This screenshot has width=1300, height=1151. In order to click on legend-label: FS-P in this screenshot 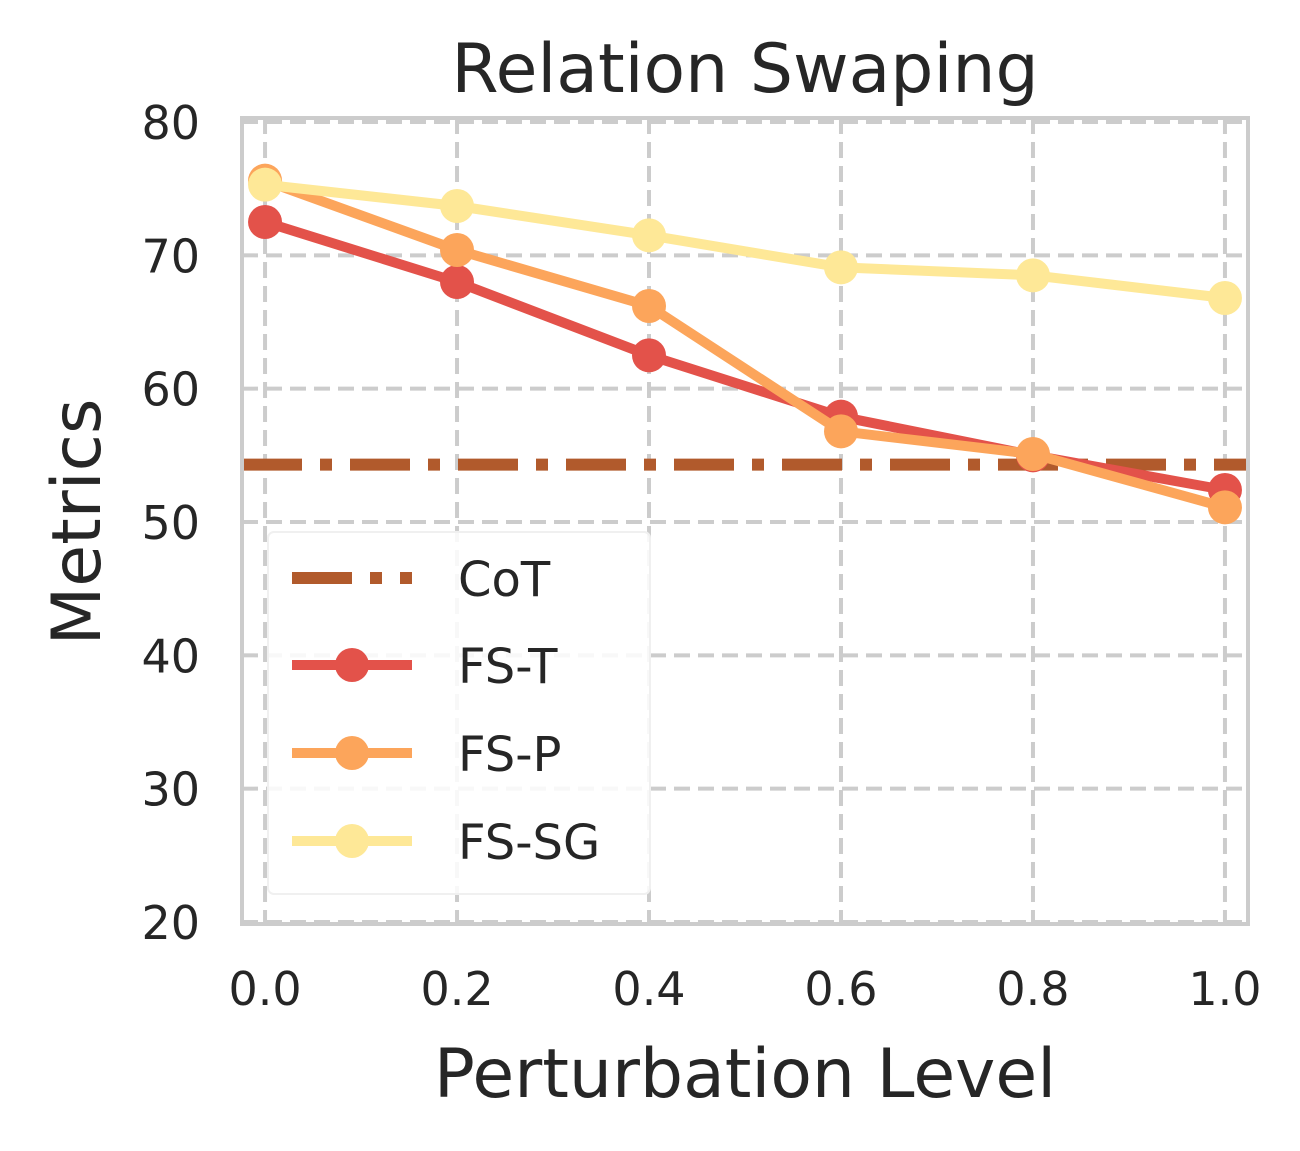, I will do `click(510, 755)`.